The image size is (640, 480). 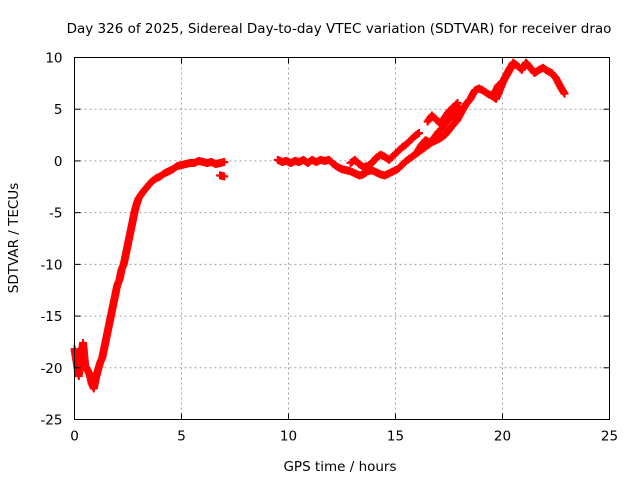 I want to click on y-tick-labels: -25 -20 -15 -10 -5 0 5 10, so click(x=51, y=240).